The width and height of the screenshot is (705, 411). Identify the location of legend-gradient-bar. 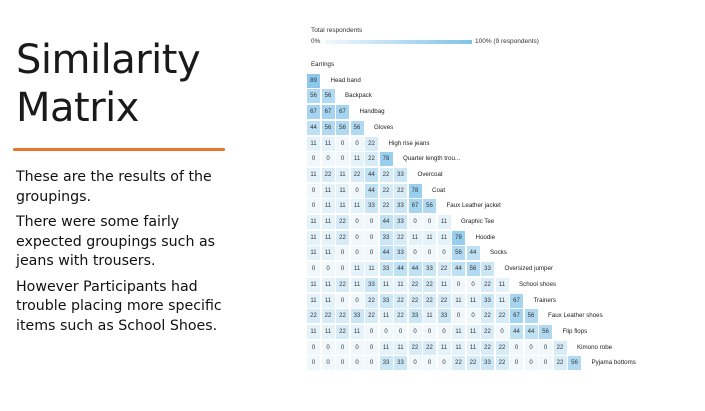
(398, 42).